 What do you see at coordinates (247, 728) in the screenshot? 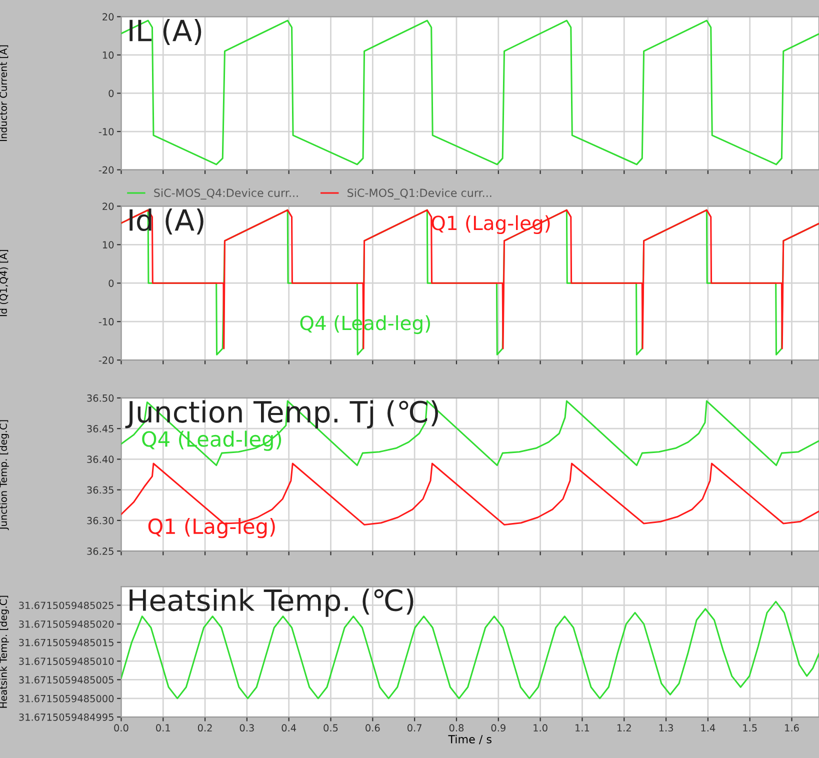
I see `x-tick-label: 0.3` at bounding box center [247, 728].